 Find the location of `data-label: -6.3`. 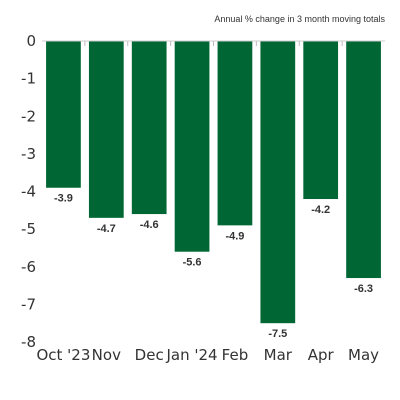

data-label: -6.3 is located at coordinates (363, 289).